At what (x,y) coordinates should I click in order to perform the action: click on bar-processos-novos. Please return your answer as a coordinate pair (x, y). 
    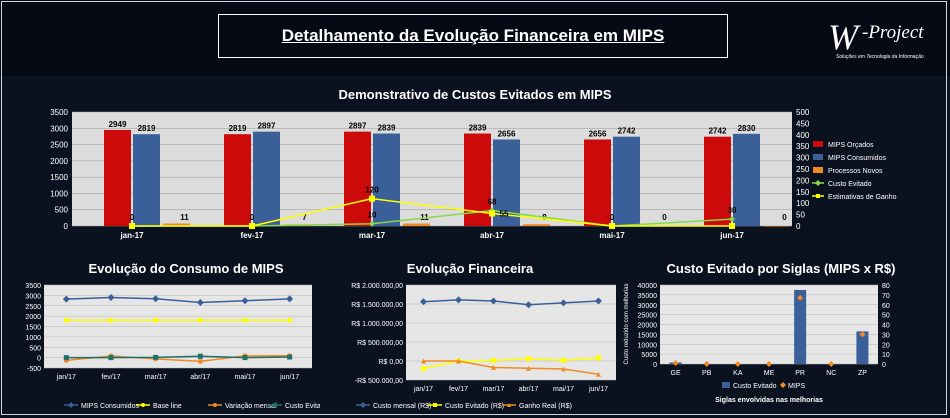
    Looking at the image, I should click on (776, 226).